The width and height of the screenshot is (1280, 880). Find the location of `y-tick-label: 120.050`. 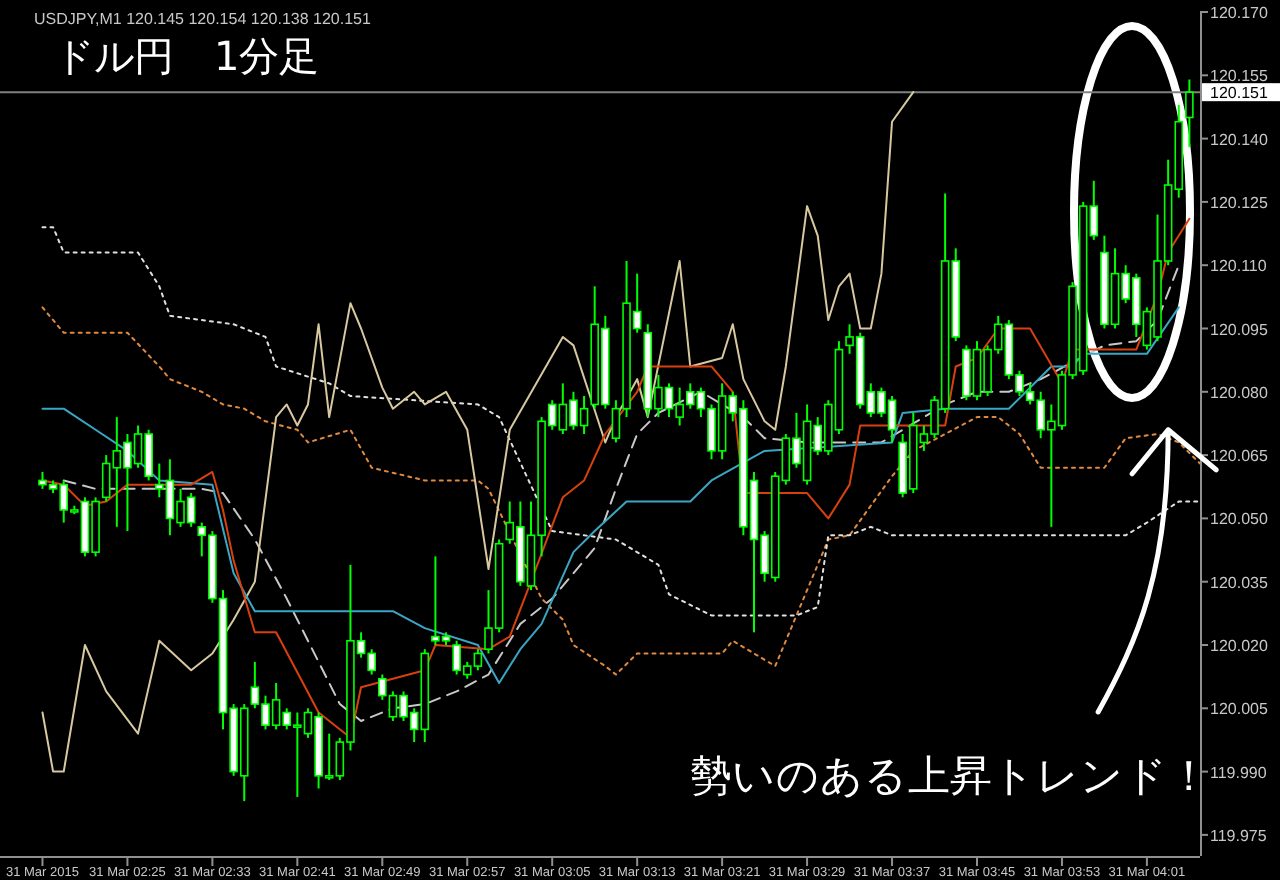

y-tick-label: 120.050 is located at coordinates (1239, 519).